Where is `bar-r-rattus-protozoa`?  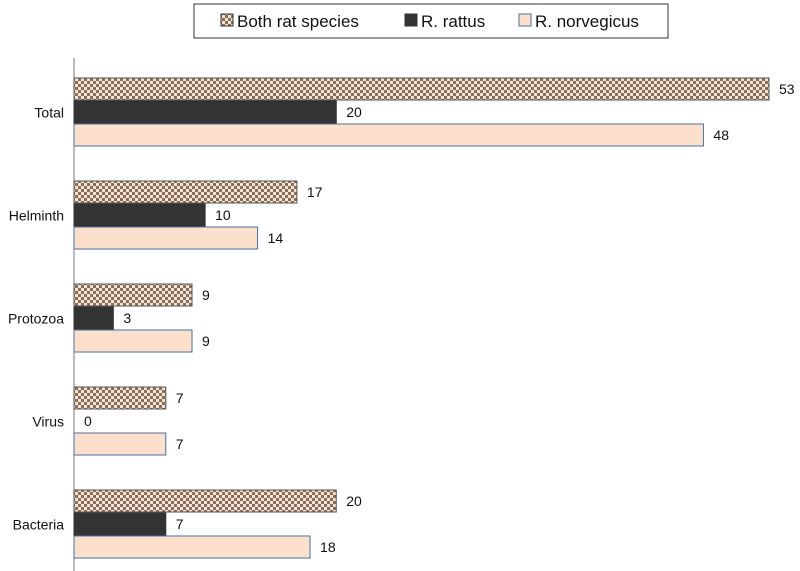 bar-r-rattus-protozoa is located at coordinates (93, 318).